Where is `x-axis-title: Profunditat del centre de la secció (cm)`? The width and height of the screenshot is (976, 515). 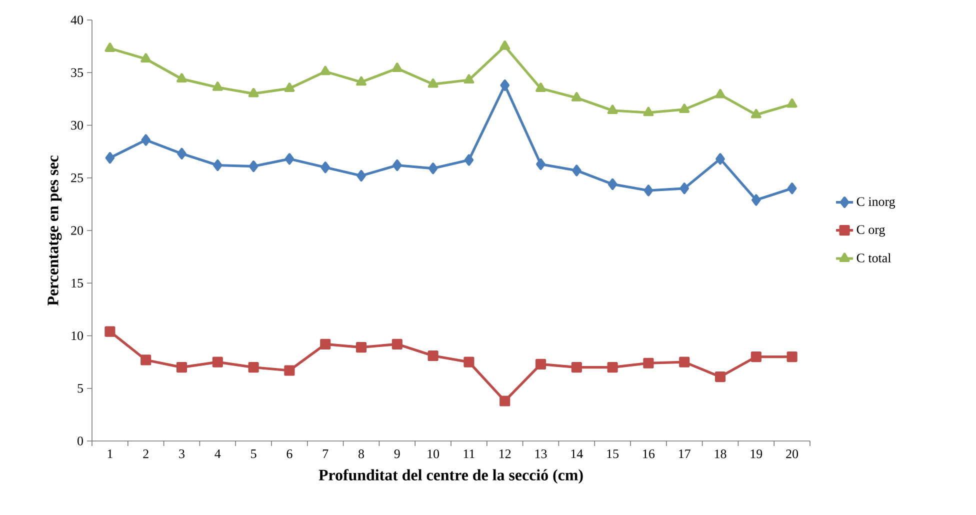 x-axis-title: Profunditat del centre de la secció (cm) is located at coordinates (450, 476).